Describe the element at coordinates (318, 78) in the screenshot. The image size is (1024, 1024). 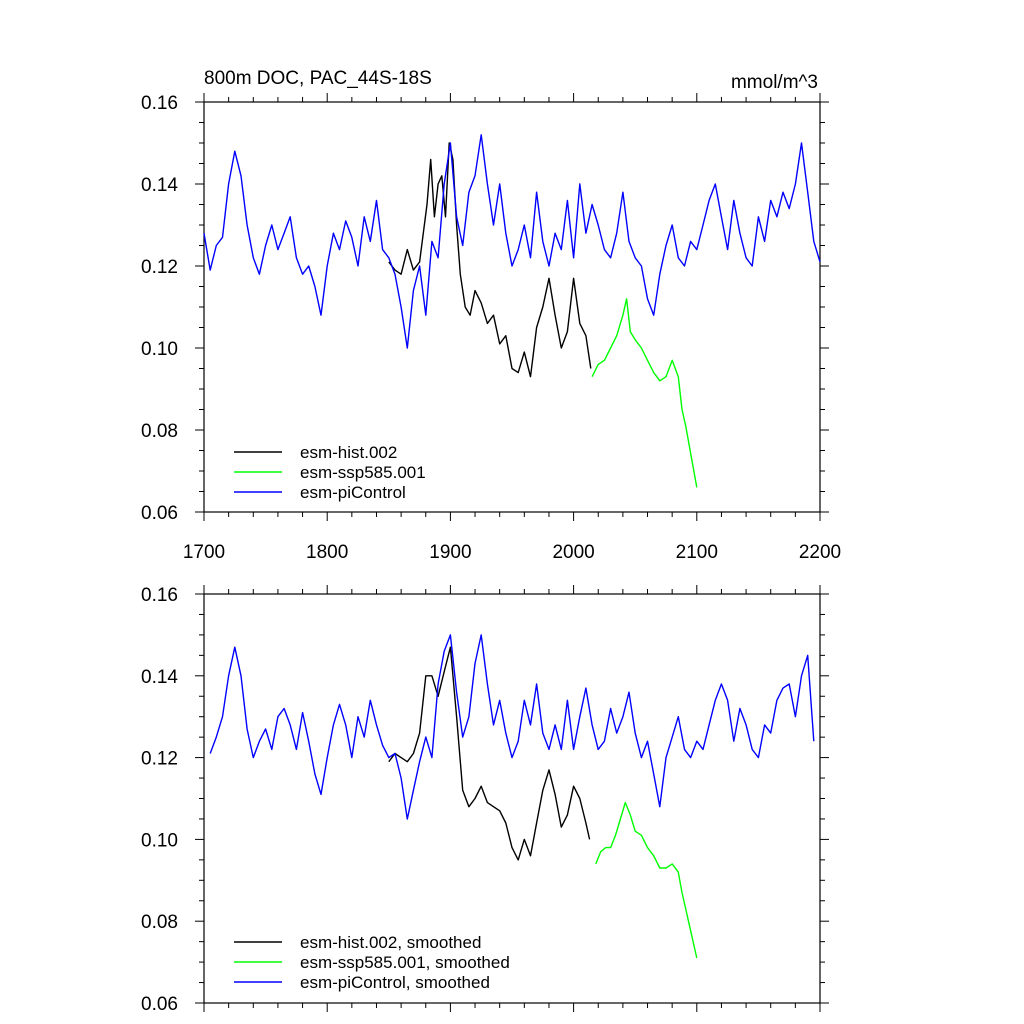
I see `chart-title: 800m DOC, PAC_44S-18S` at that location.